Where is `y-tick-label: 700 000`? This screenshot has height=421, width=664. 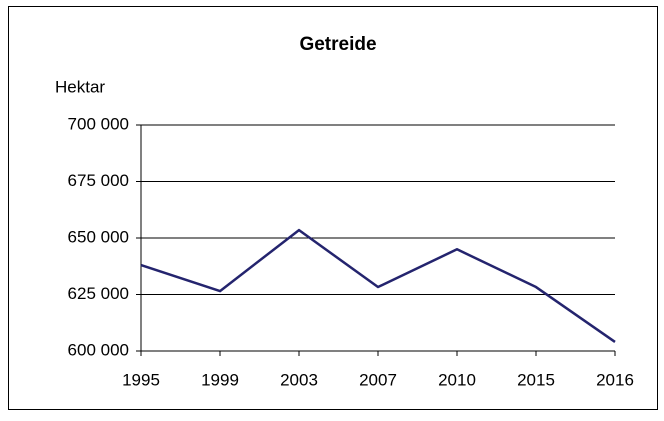 y-tick-label: 700 000 is located at coordinates (98, 123).